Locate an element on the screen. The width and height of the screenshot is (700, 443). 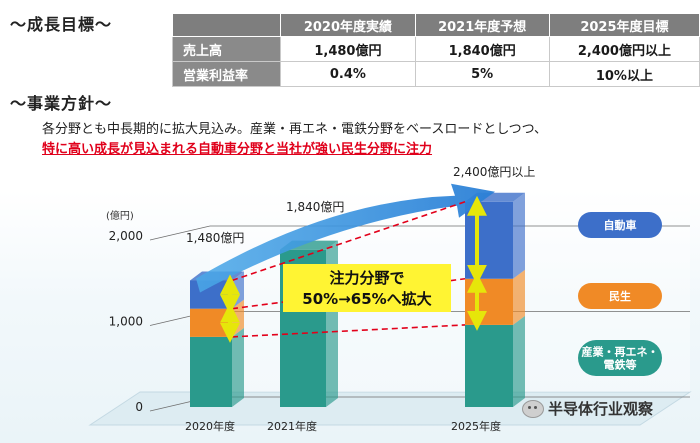
total-label: 2,400億円以上 is located at coordinates (494, 172).